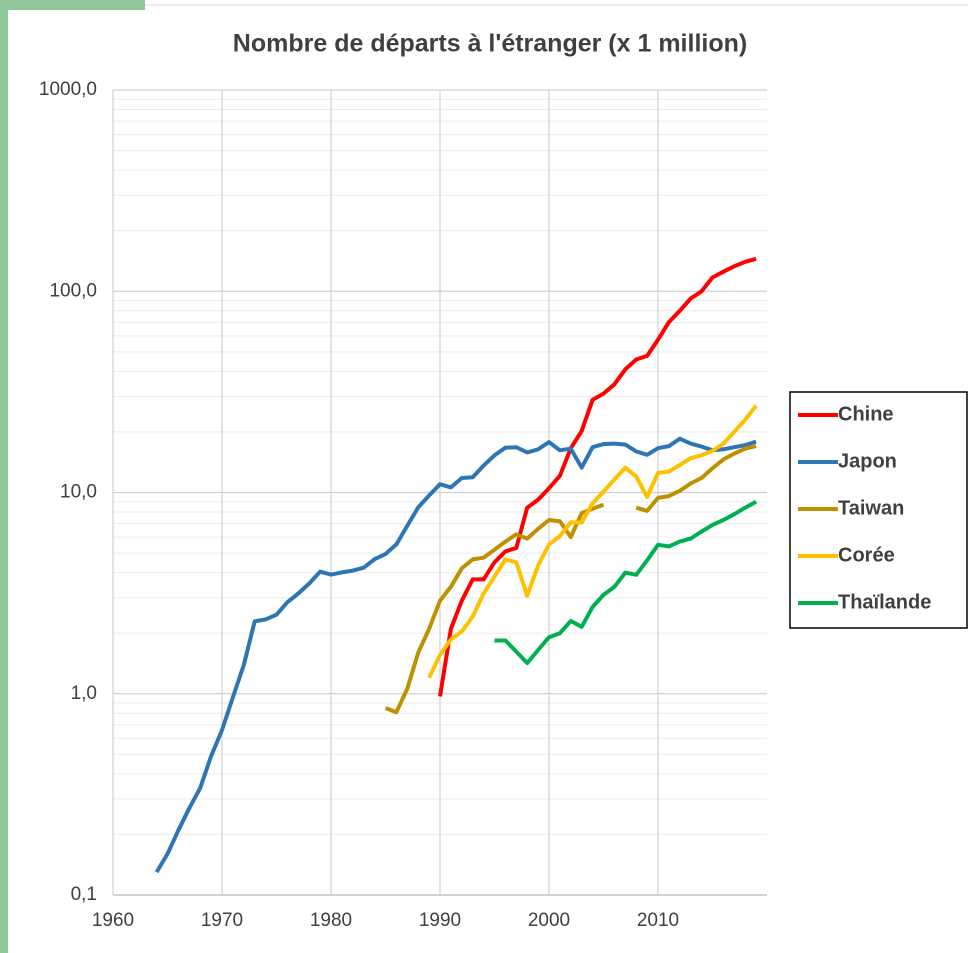 The height and width of the screenshot is (953, 968). What do you see at coordinates (867, 461) in the screenshot?
I see `legend-label: Japon` at bounding box center [867, 461].